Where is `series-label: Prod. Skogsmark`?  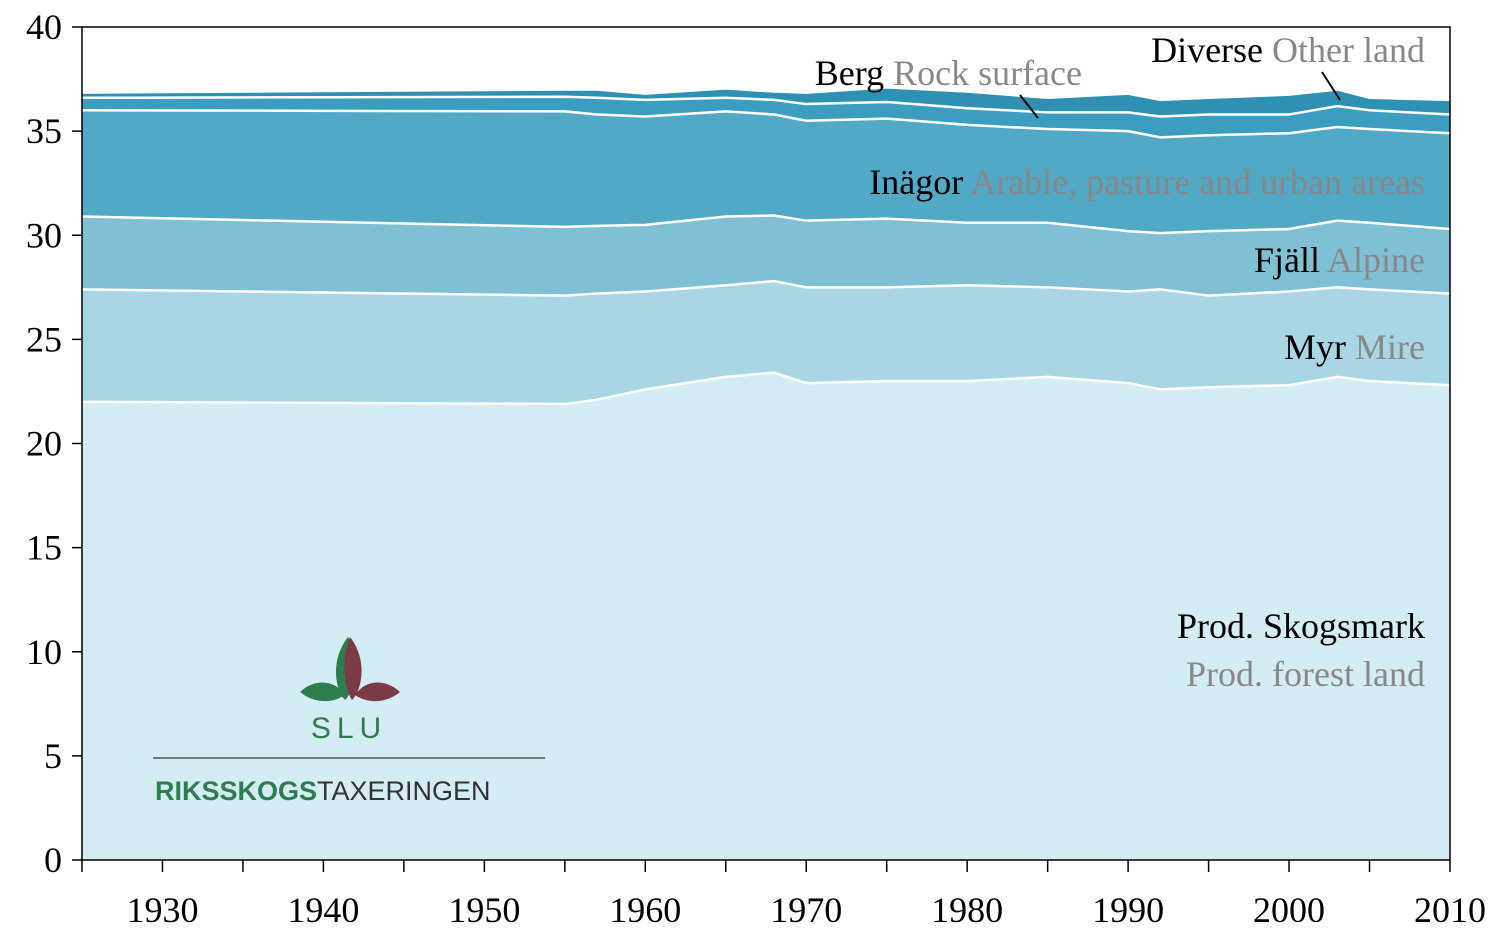
series-label: Prod. Skogsmark is located at coordinates (1301, 626).